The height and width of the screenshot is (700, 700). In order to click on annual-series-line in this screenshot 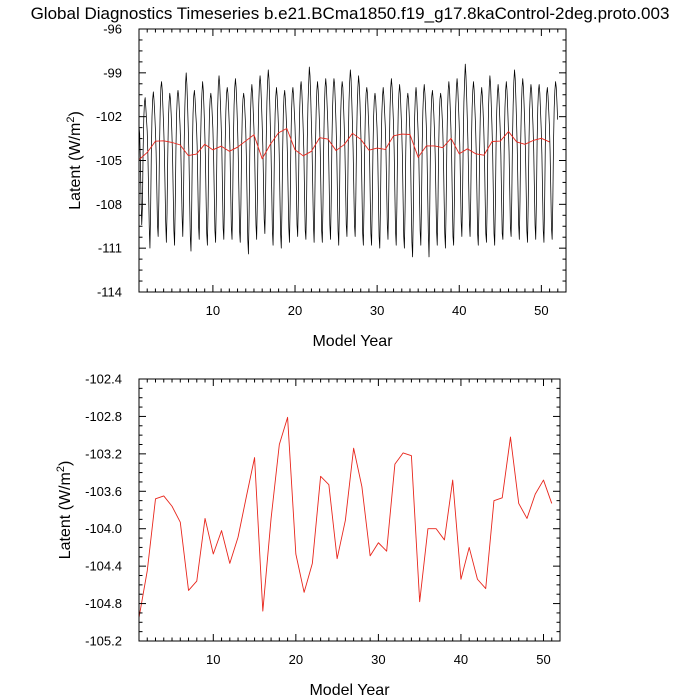, I will do `click(344, 144)`.